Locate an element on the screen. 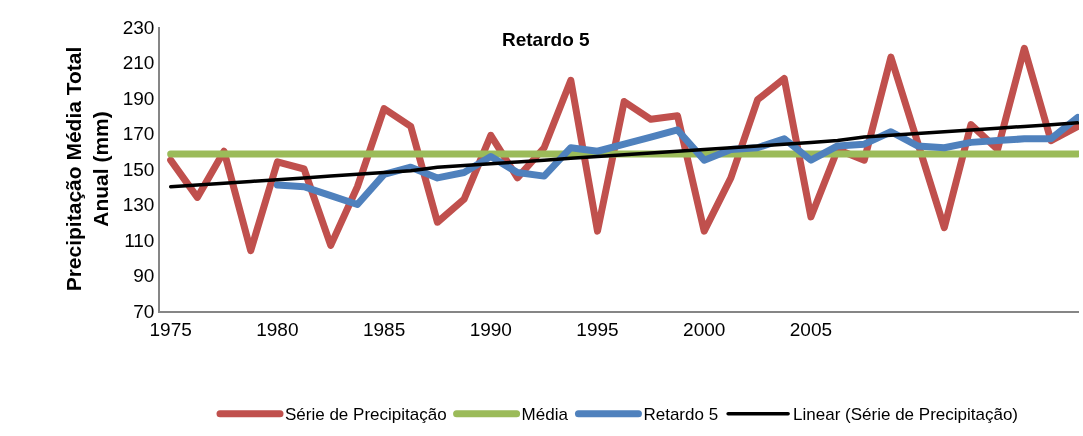  y-tick-label: 130 is located at coordinates (138, 205).